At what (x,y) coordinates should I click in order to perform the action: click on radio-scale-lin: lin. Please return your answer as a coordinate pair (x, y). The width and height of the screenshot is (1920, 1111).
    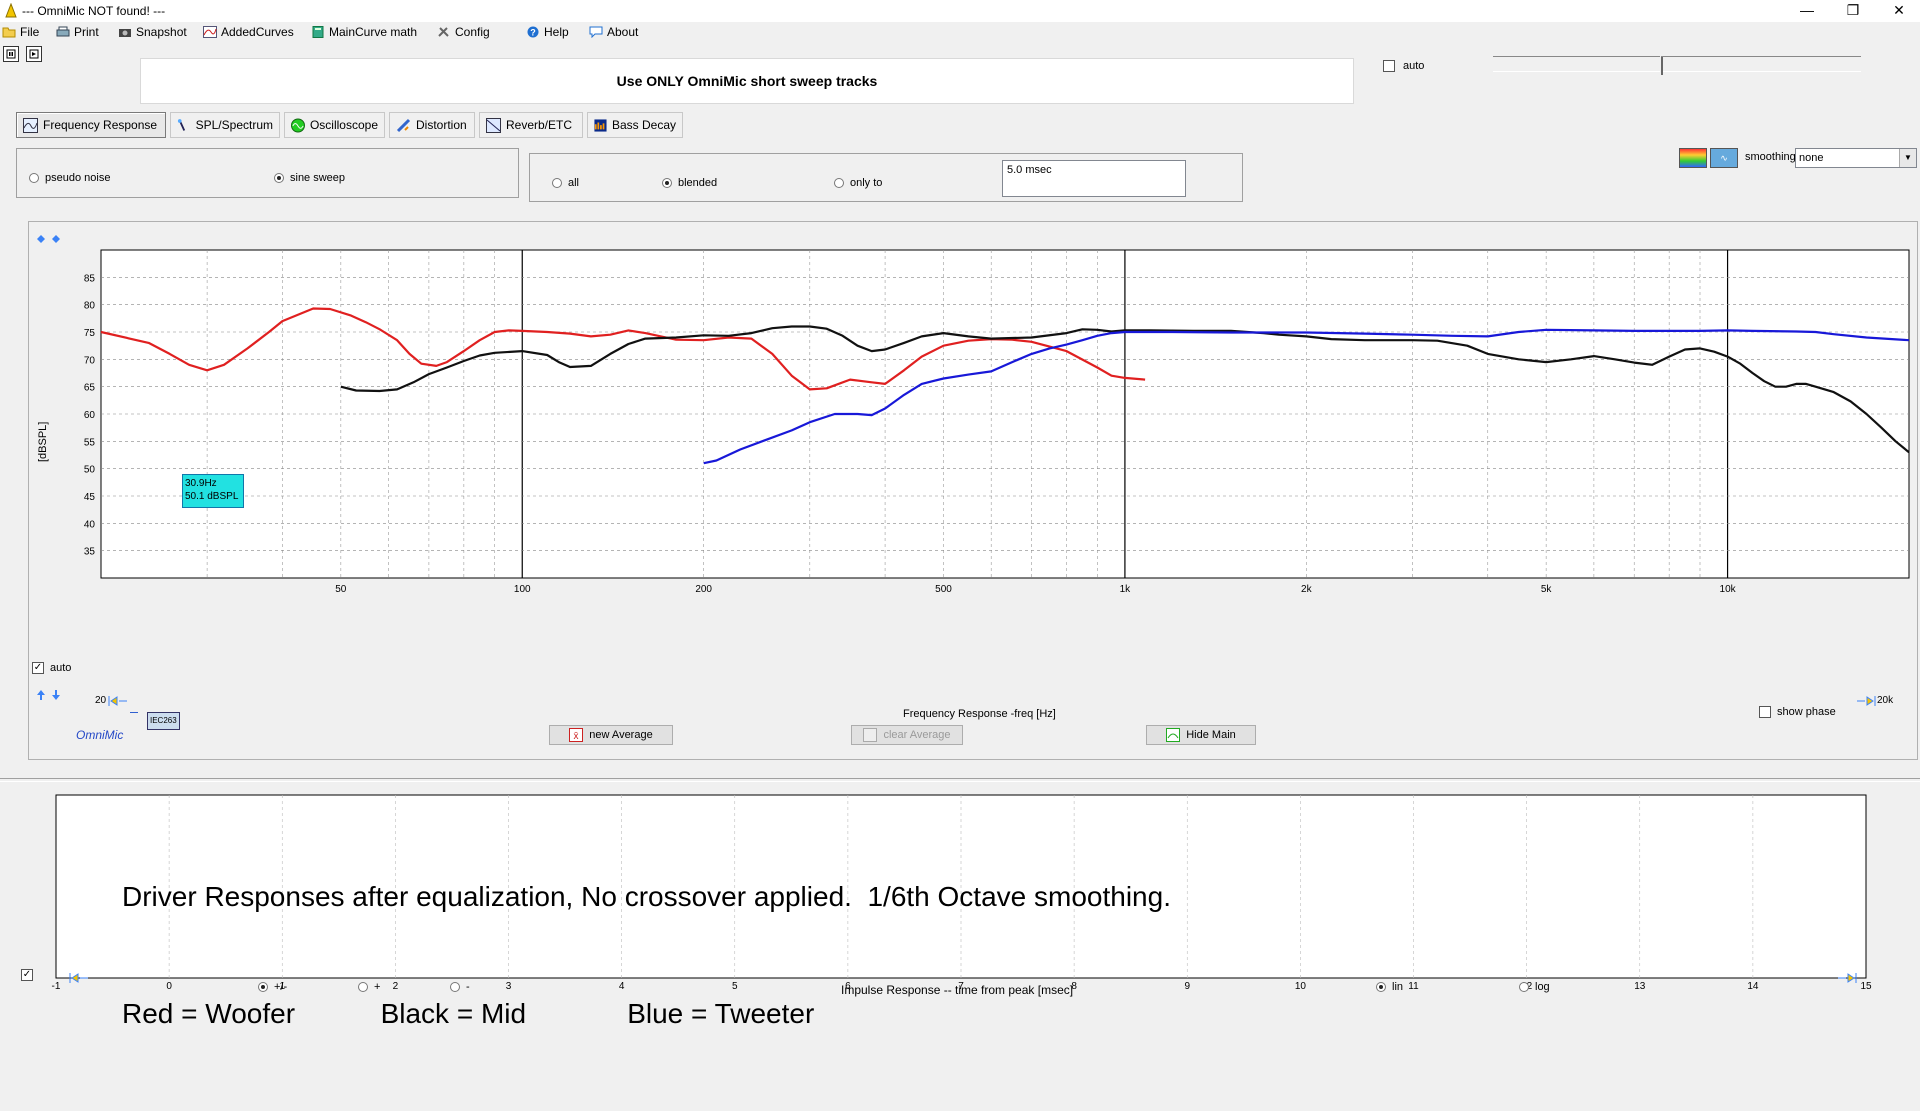
    Looking at the image, I should click on (1389, 987).